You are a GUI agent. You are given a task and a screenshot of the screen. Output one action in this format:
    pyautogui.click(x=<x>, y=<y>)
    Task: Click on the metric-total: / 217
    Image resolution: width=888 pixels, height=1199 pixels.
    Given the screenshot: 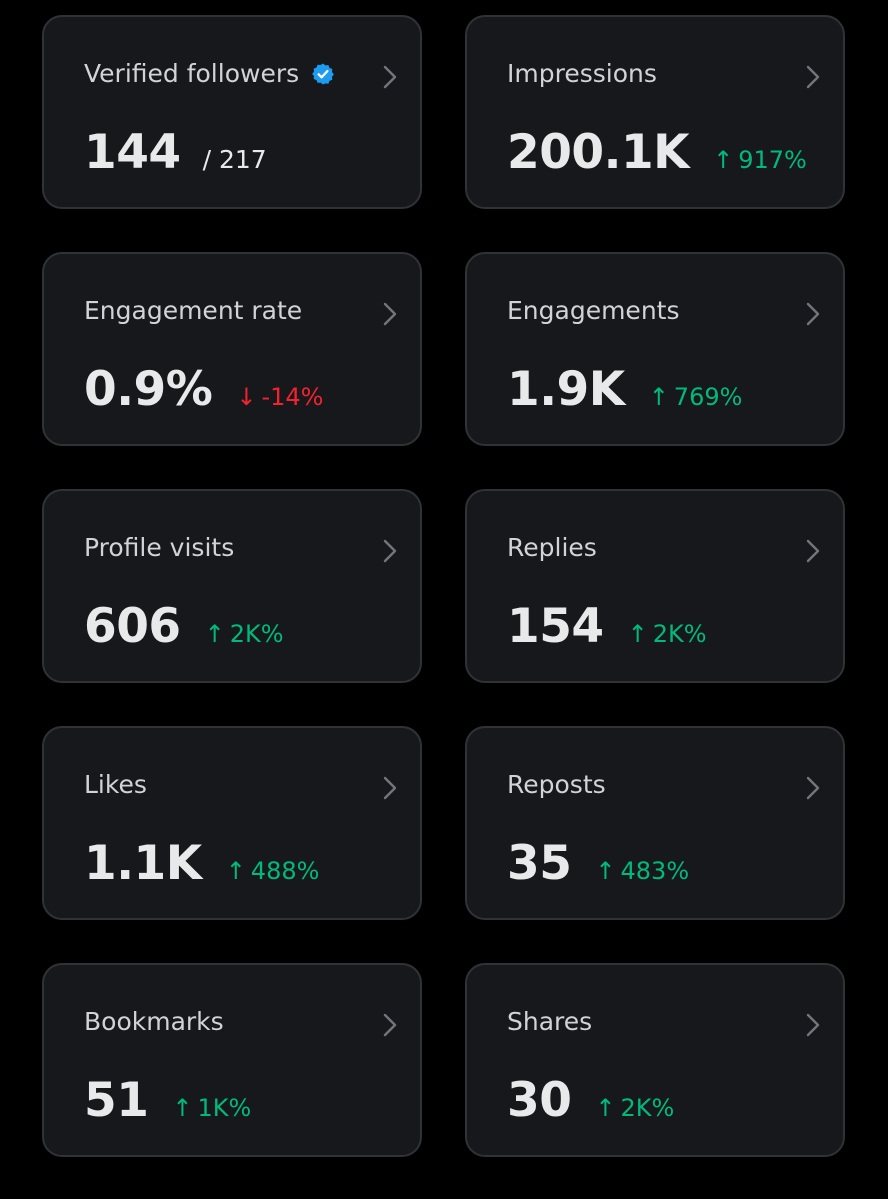 What is the action you would take?
    pyautogui.click(x=234, y=159)
    